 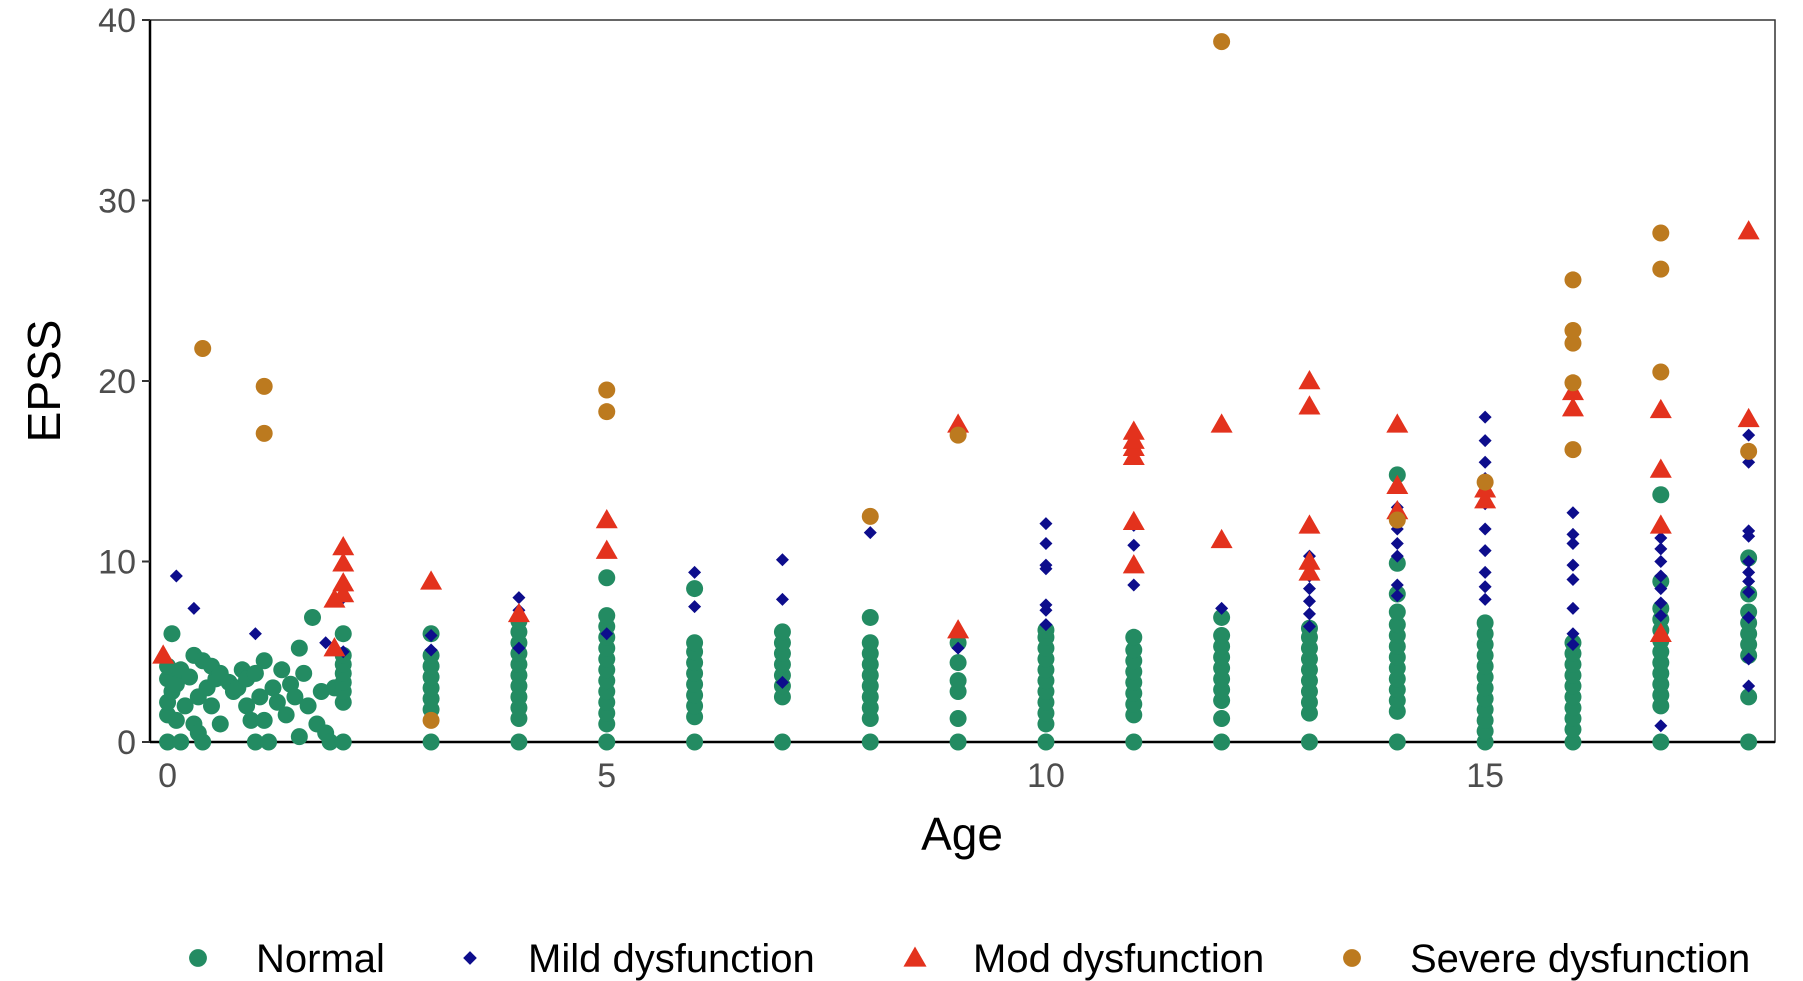 I want to click on y-tick-label: 0, so click(x=126, y=743).